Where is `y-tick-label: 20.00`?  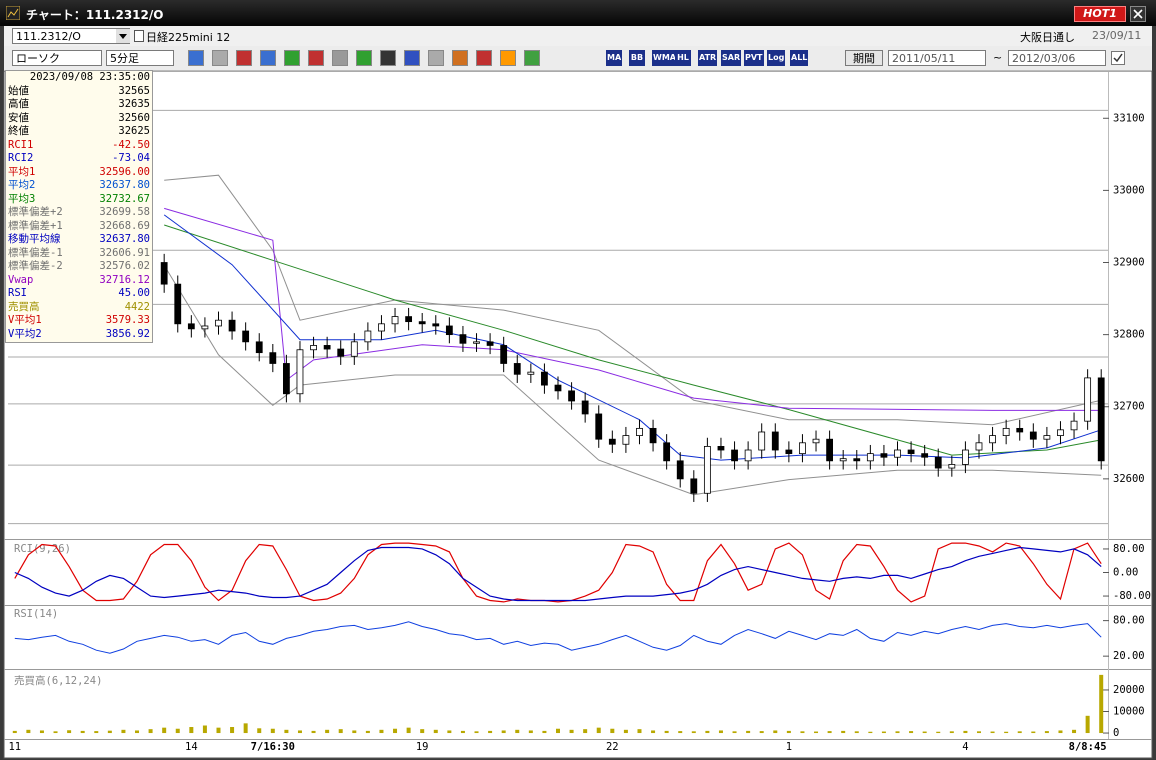
y-tick-label: 20.00 is located at coordinates (1129, 656).